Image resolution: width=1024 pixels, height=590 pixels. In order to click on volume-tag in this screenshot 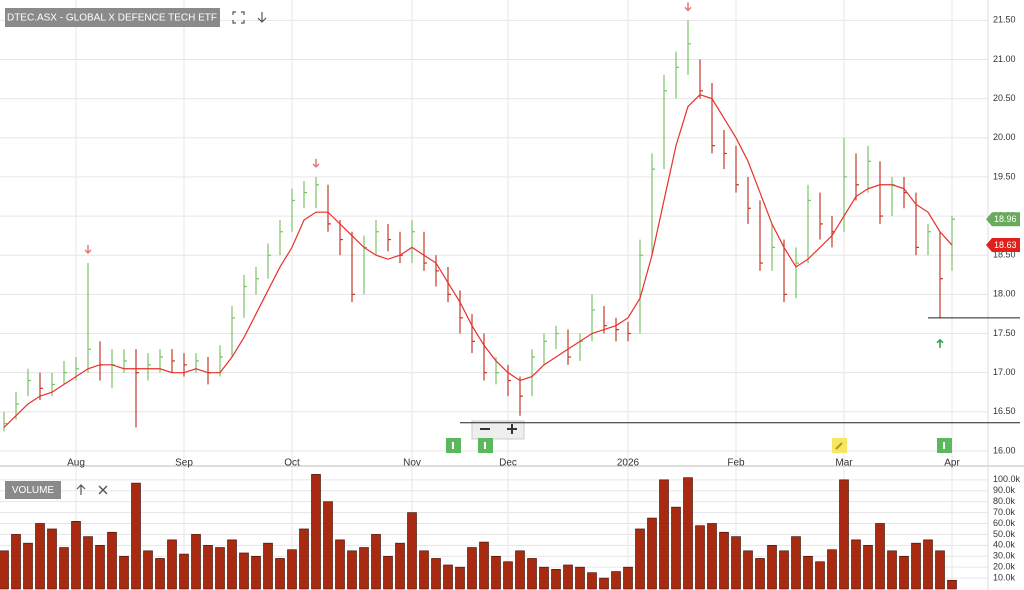, I will do `click(33, 490)`.